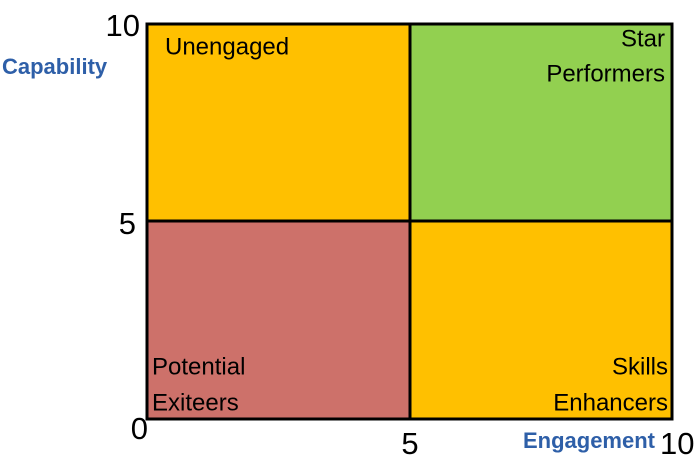  Describe the element at coordinates (227, 46) in the screenshot. I see `quadrant-label: Unengaged` at that location.